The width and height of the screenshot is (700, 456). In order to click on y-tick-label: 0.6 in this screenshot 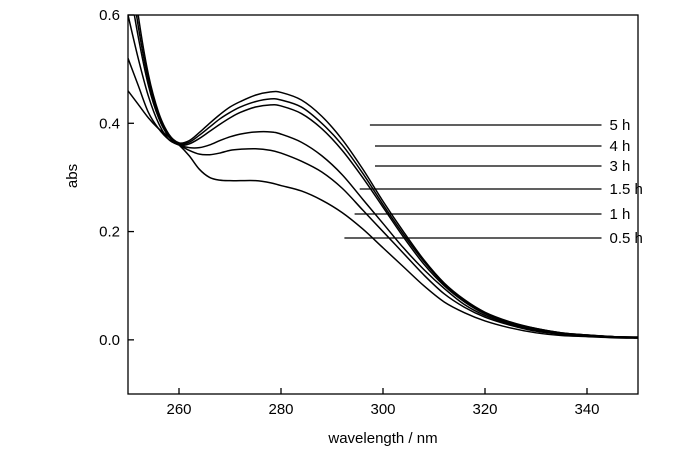, I will do `click(109, 15)`.